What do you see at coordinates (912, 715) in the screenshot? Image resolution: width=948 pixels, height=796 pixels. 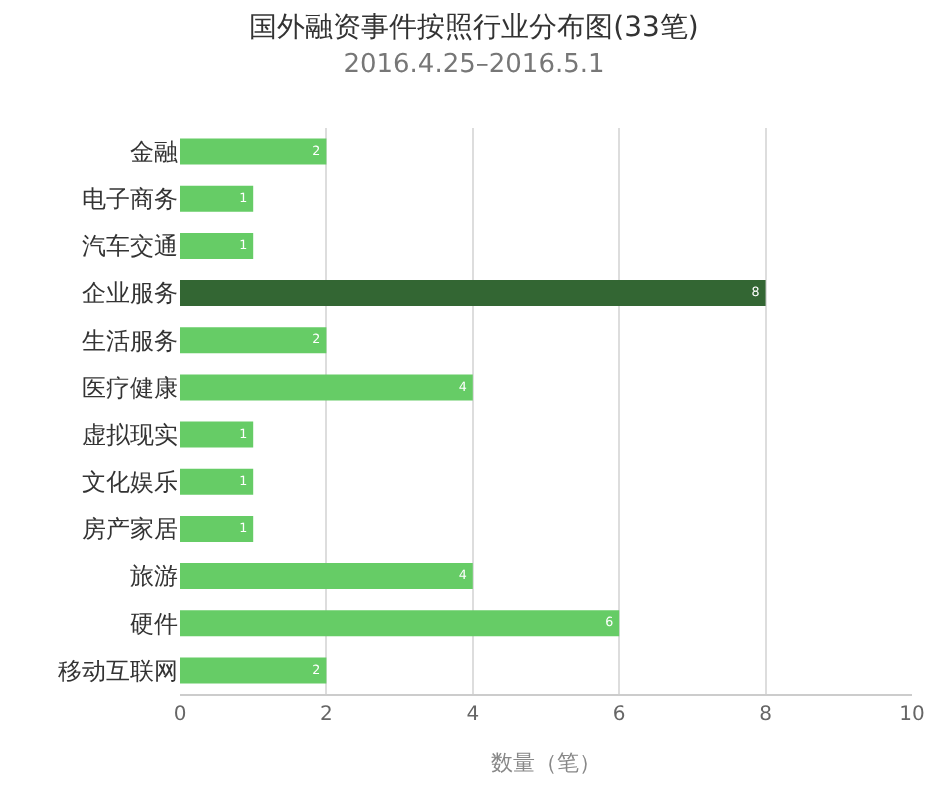 I see `x-tick-label: 10` at bounding box center [912, 715].